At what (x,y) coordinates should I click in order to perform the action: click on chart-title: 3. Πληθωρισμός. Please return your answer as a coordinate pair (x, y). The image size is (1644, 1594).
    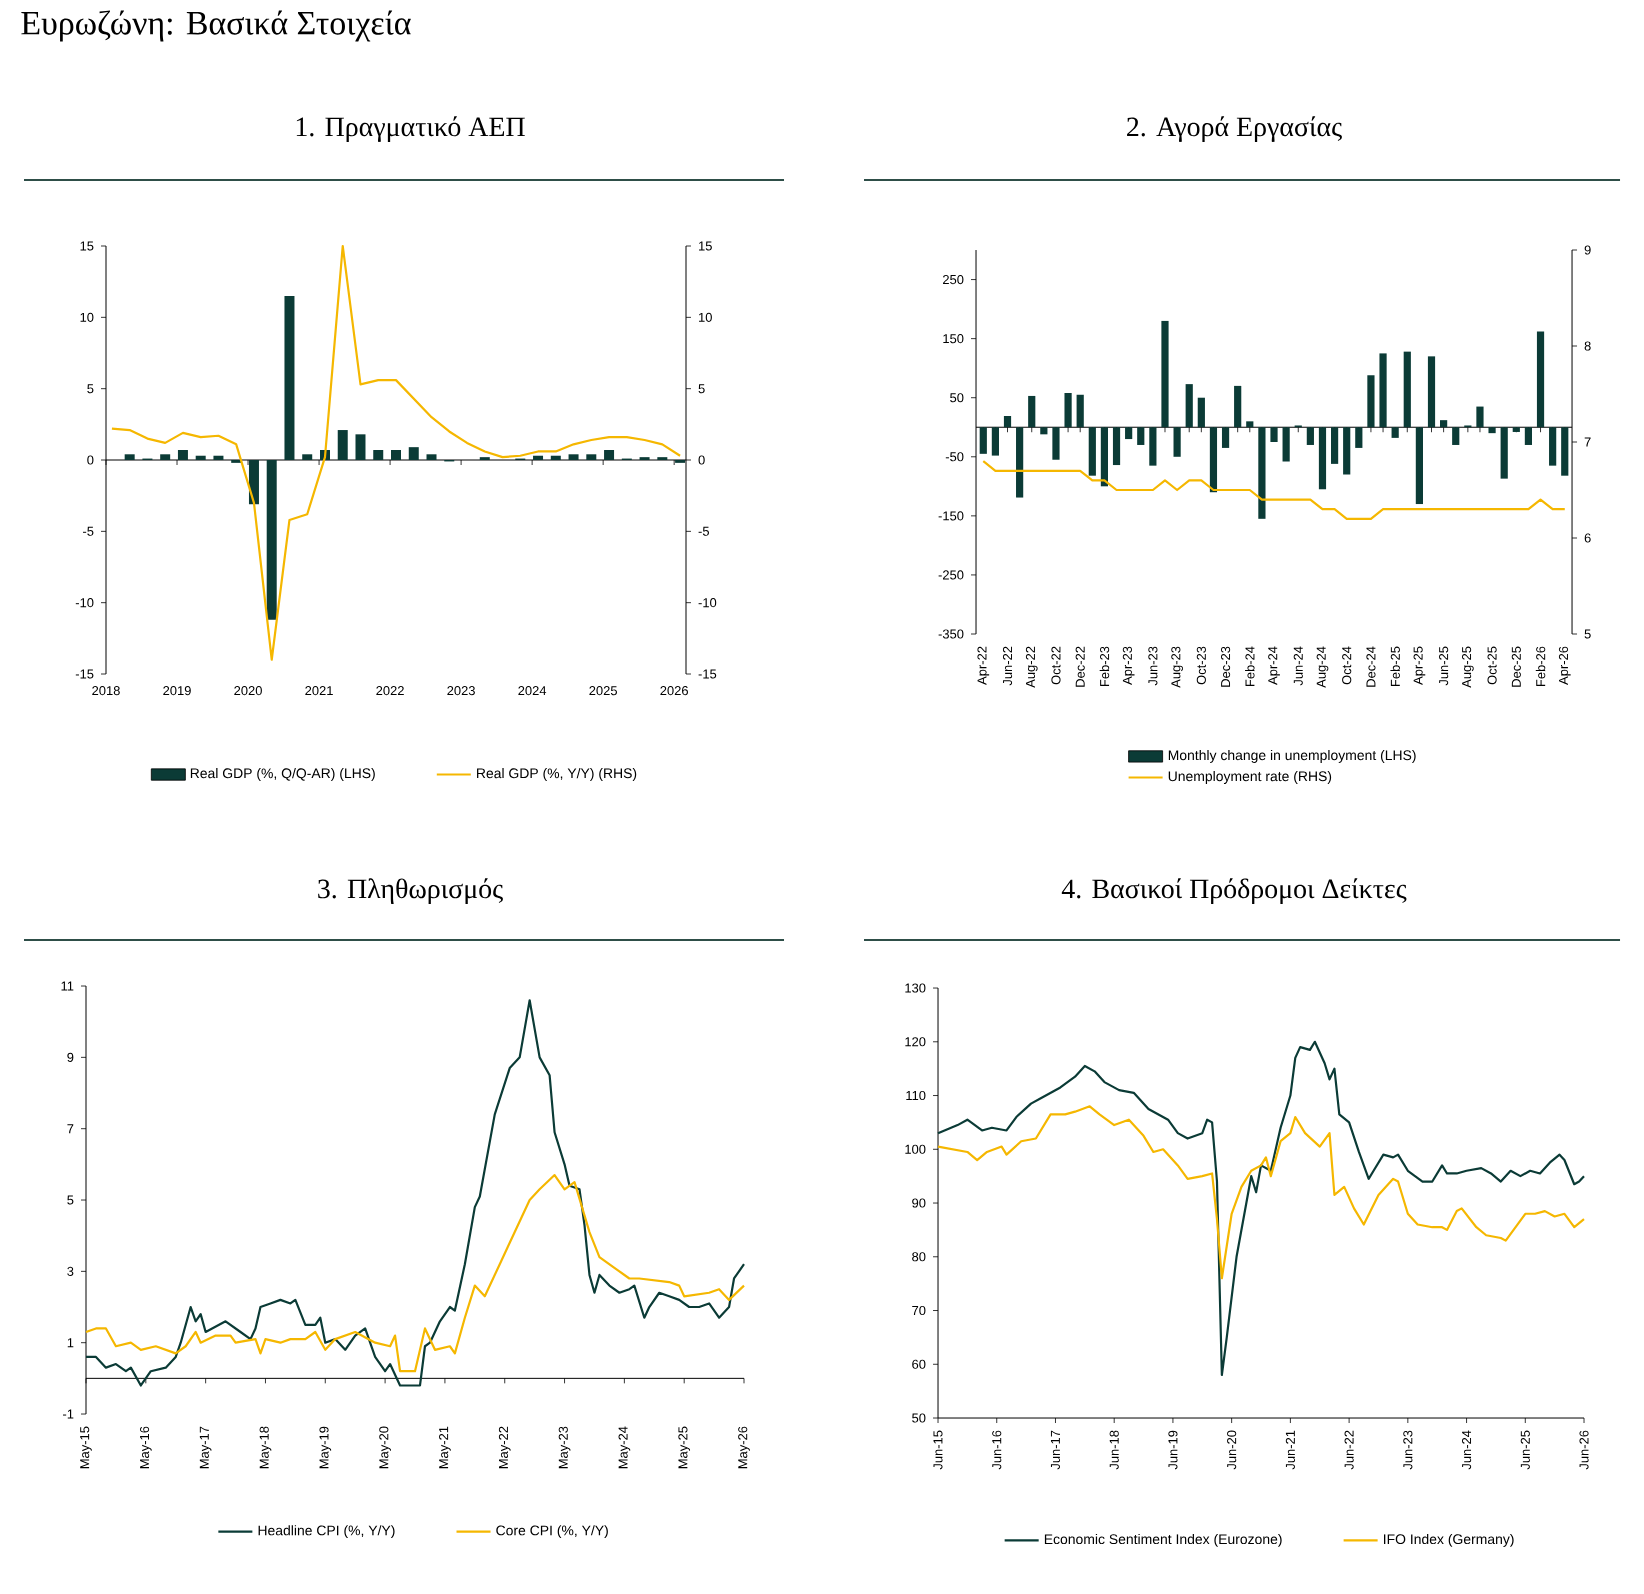
    Looking at the image, I should click on (410, 891).